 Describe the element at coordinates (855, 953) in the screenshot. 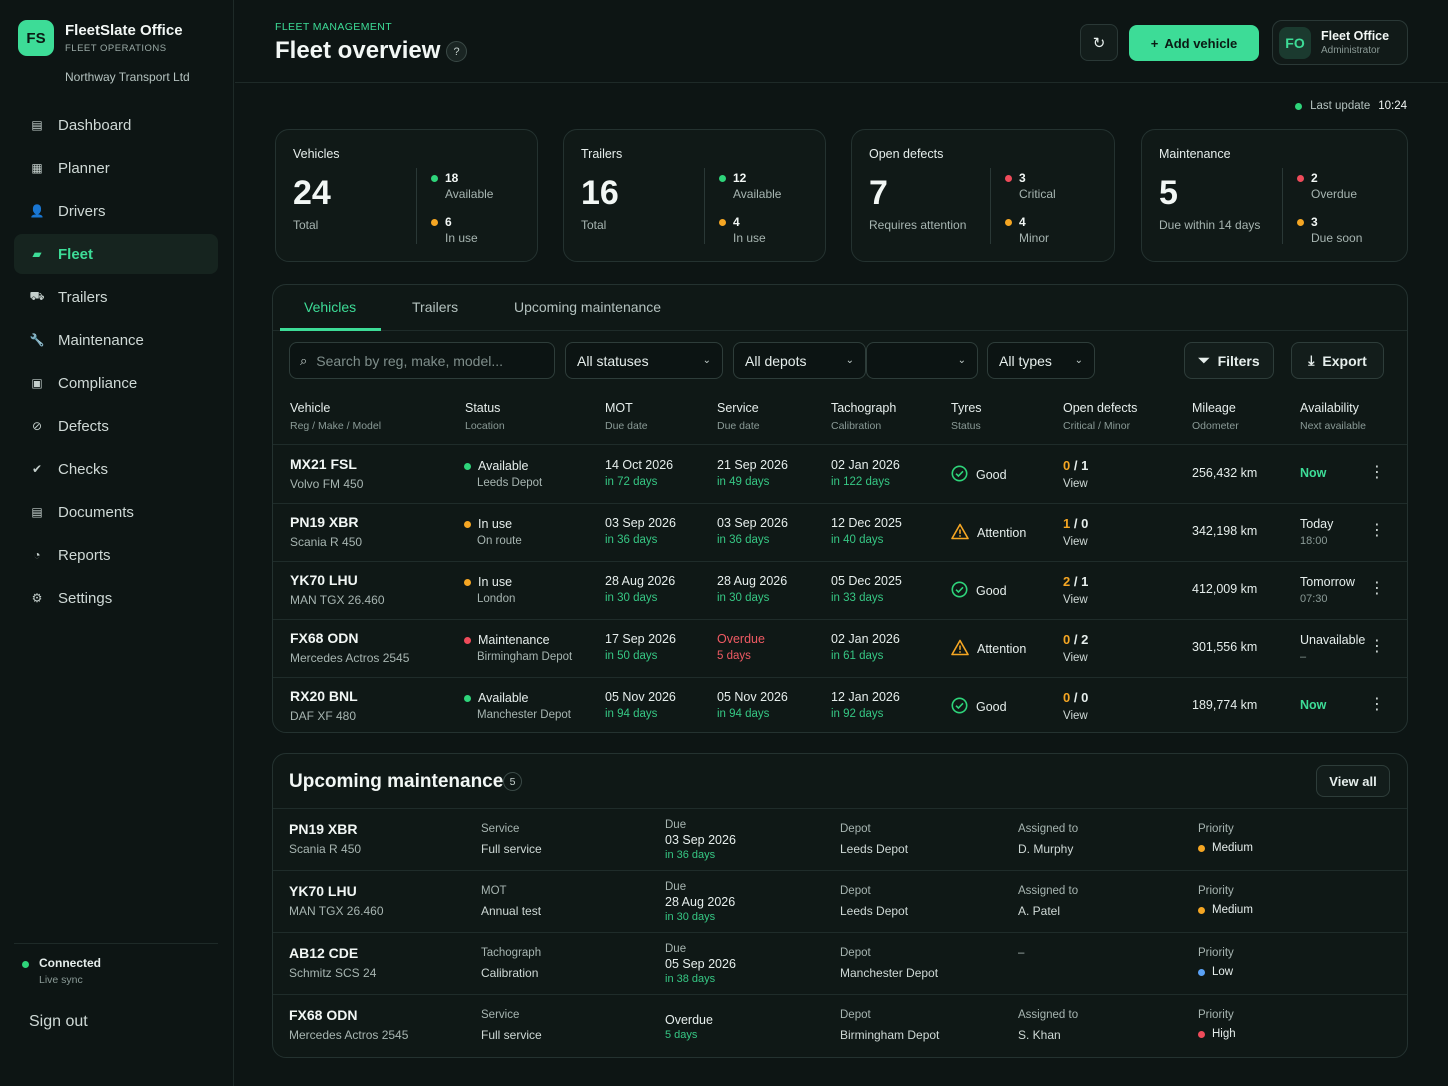

I see `depot-label: Depot` at that location.